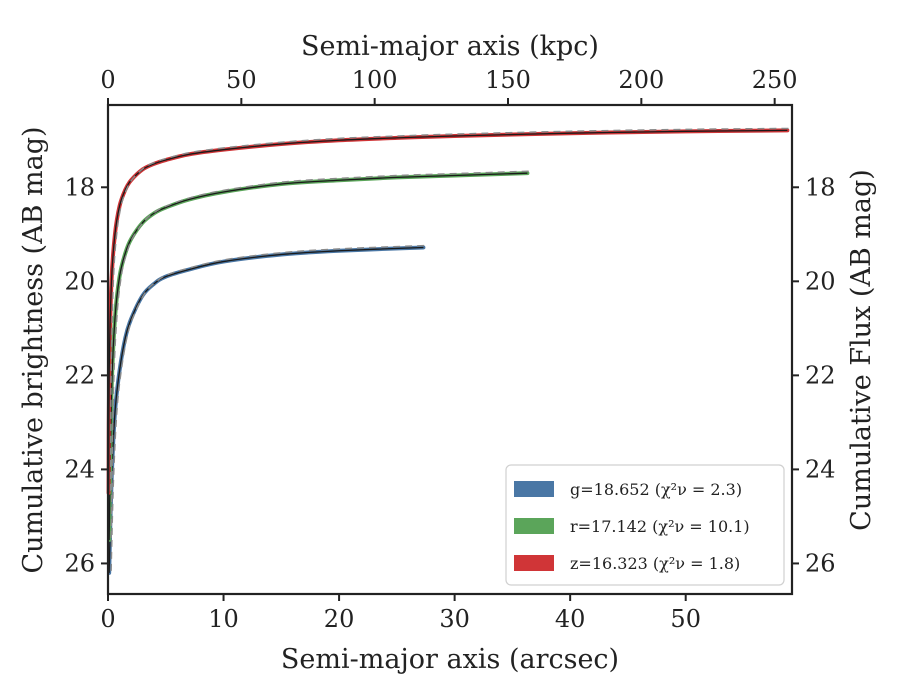 Image resolution: width=900 pixels, height=700 pixels. Describe the element at coordinates (79, 187) in the screenshot. I see `y-tick-label: 18` at that location.